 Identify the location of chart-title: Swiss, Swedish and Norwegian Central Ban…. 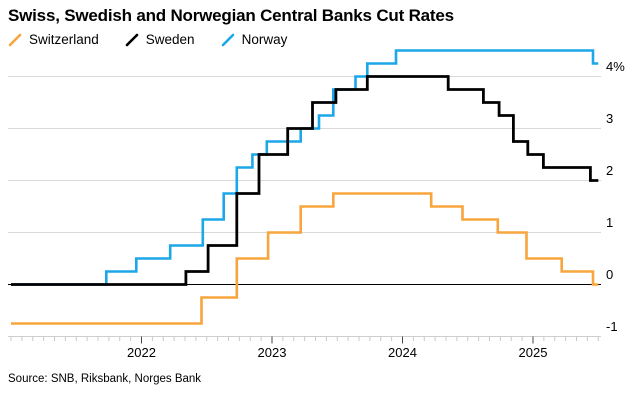
(231, 15).